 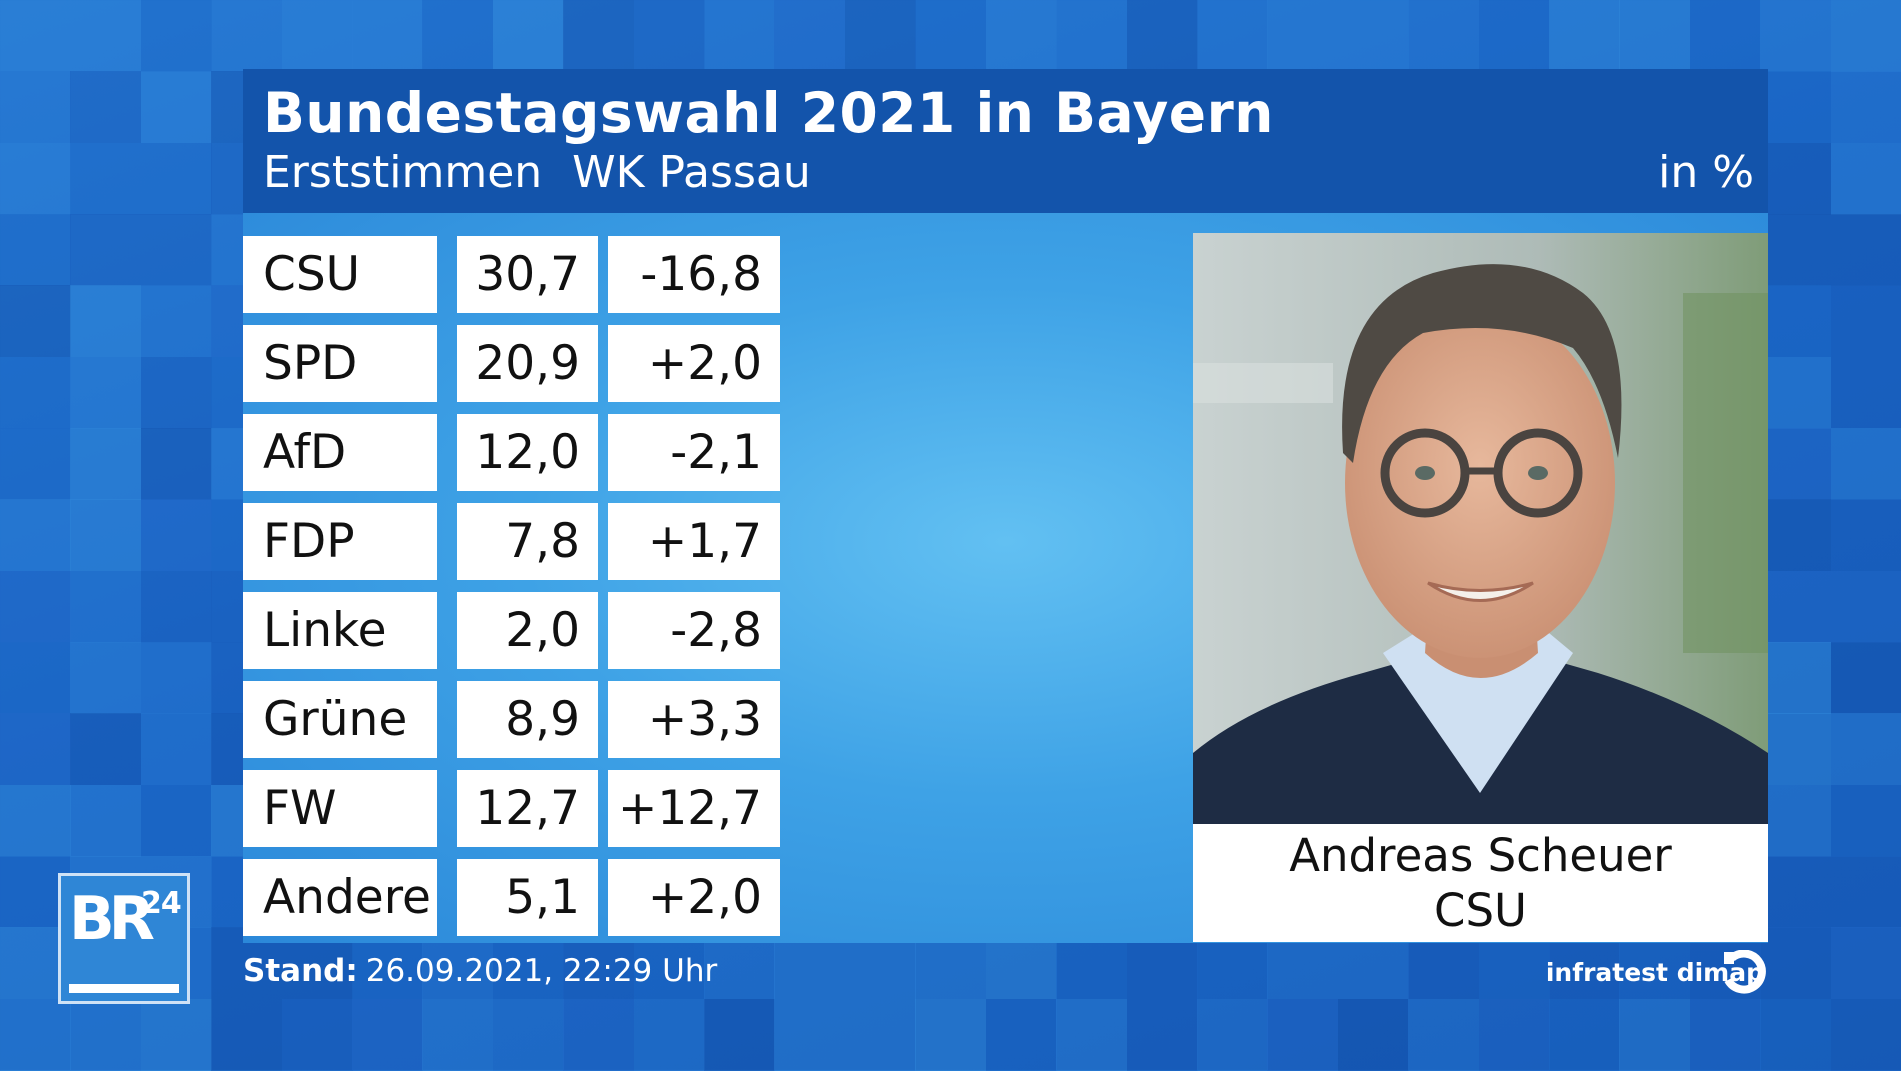 I want to click on br24-logo-number: 24, so click(x=161, y=903).